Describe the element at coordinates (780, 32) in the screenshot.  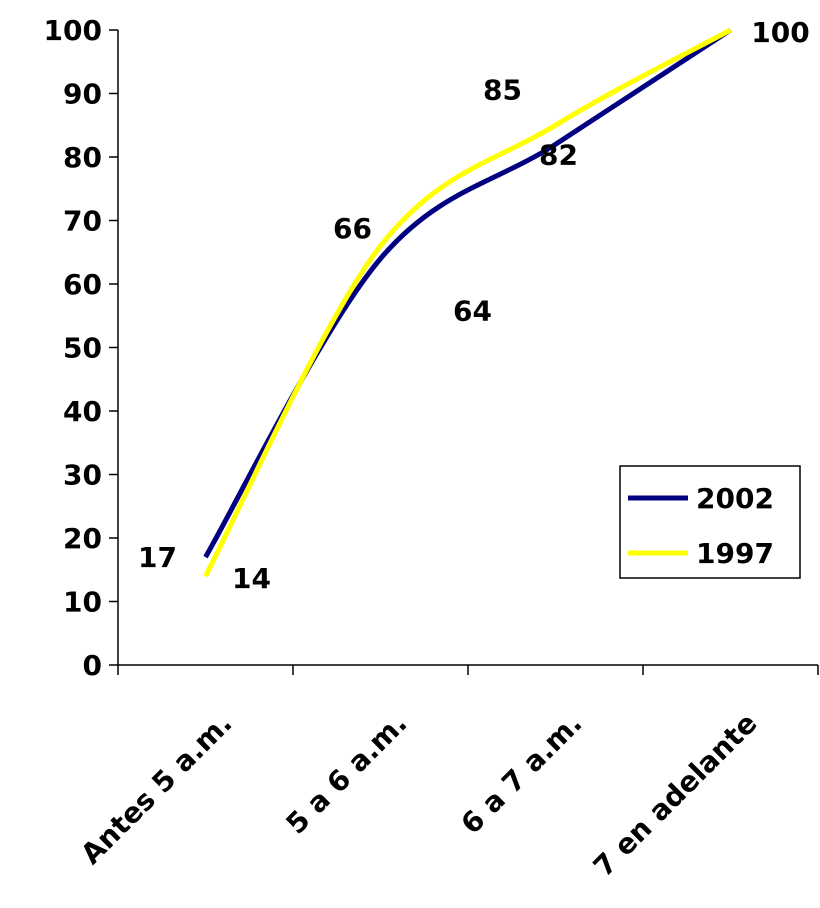
I see `data-label: 100` at that location.